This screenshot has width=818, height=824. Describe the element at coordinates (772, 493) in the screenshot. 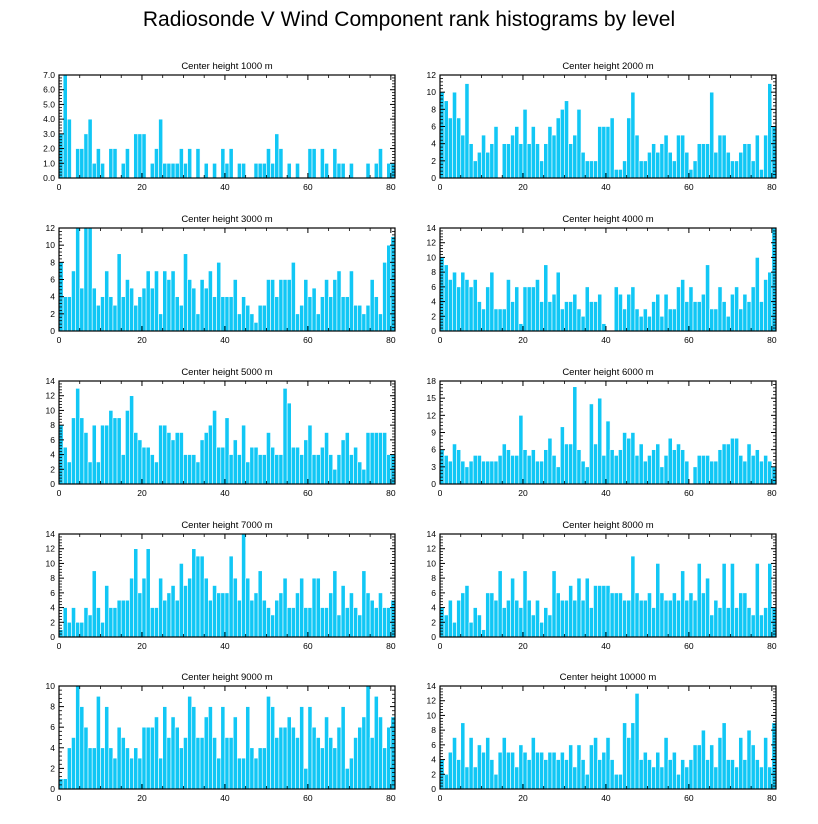

I see `x-tick-label: 80` at that location.